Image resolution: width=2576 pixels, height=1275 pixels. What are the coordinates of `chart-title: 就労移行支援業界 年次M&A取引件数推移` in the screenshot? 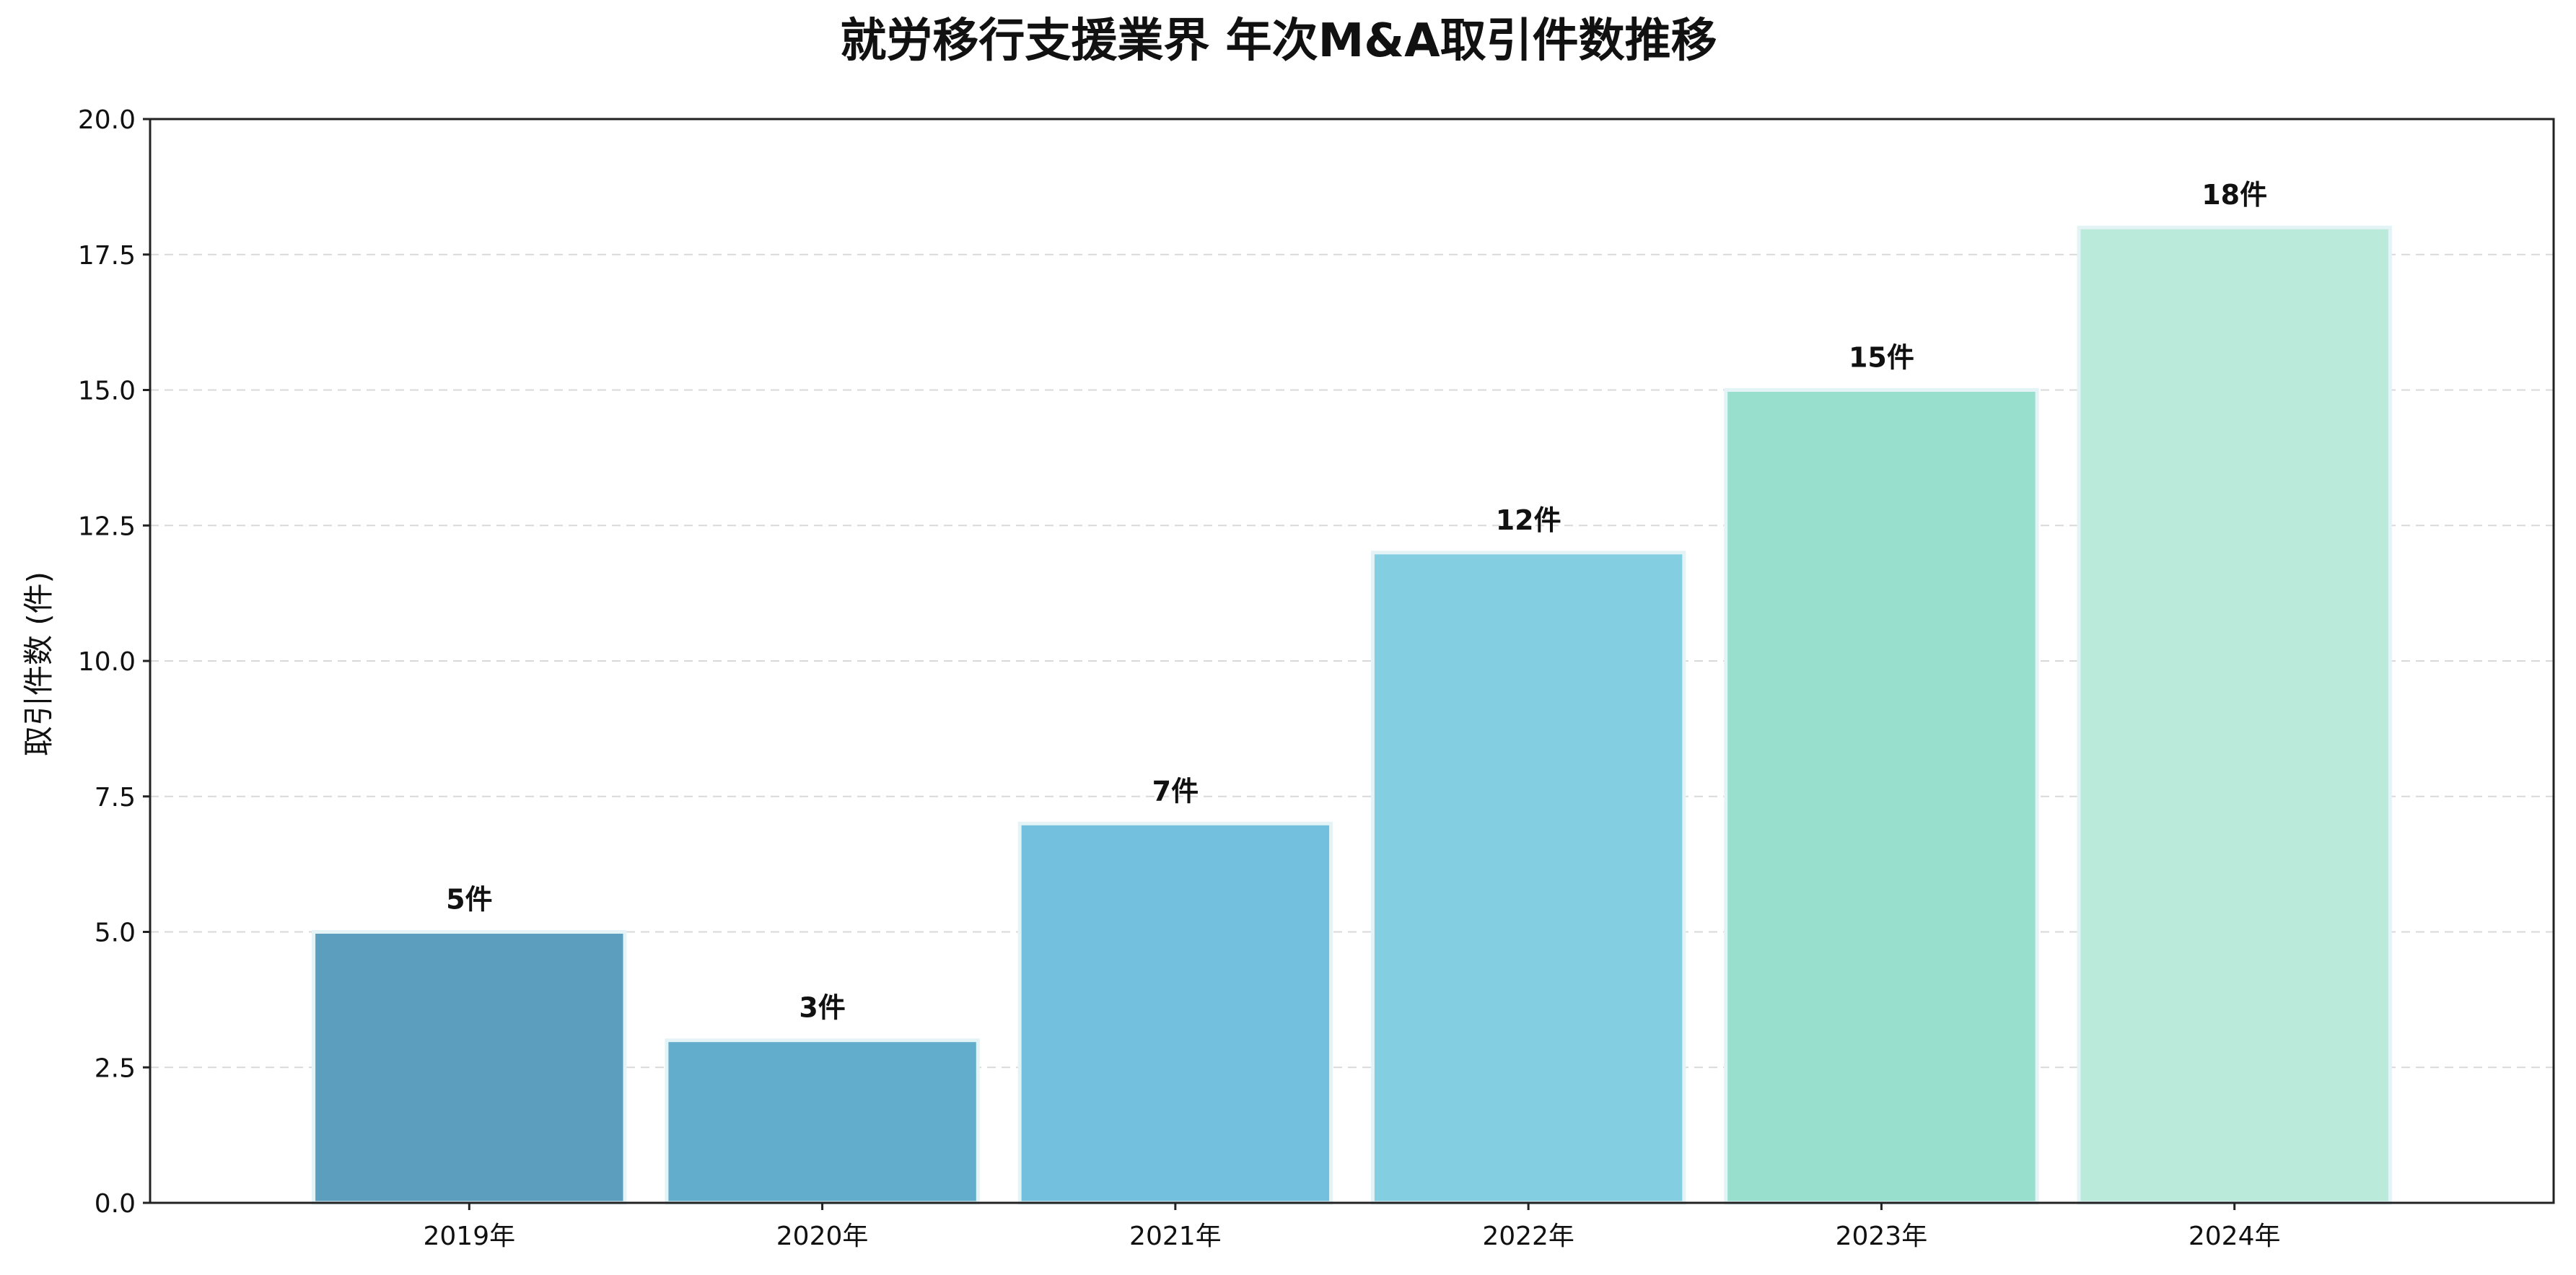 It's located at (1278, 41).